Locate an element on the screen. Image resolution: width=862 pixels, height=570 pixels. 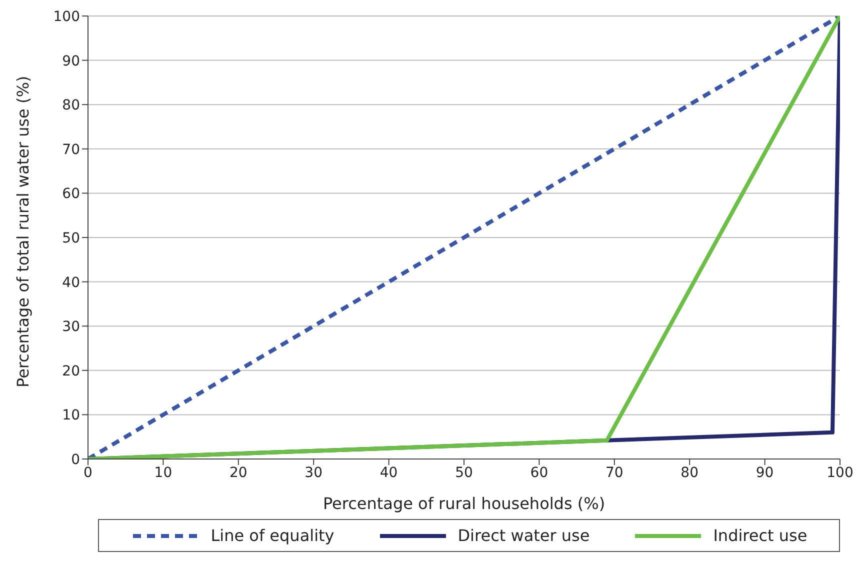
y-tick-label: 30 is located at coordinates (71, 327).